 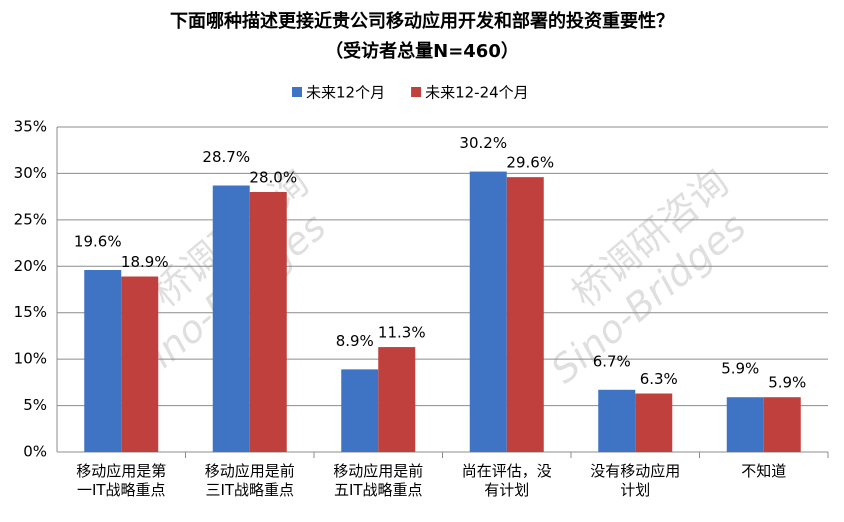 What do you see at coordinates (345, 93) in the screenshot?
I see `legend-label: 未来12个月` at bounding box center [345, 93].